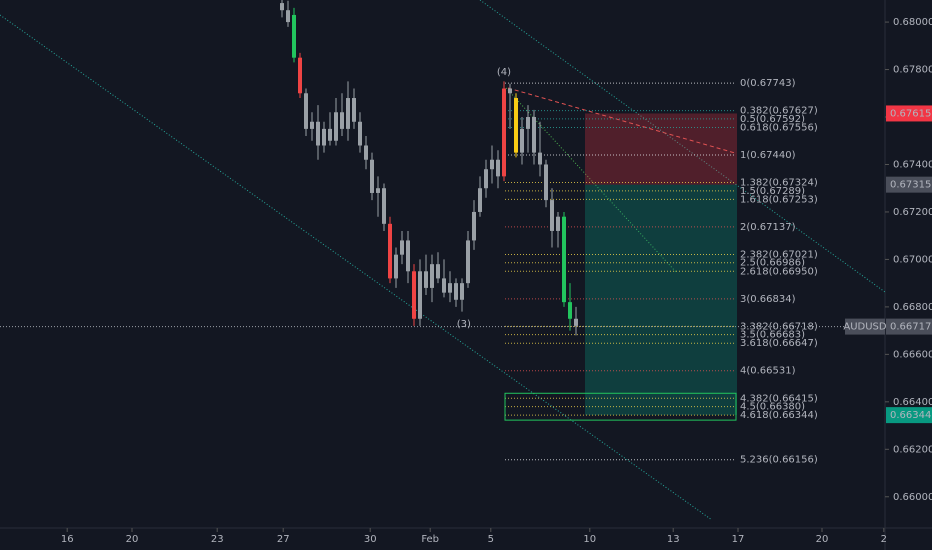 Image resolution: width=932 pixels, height=550 pixels. Describe the element at coordinates (217, 539) in the screenshot. I see `x-tick-label: 23` at that location.